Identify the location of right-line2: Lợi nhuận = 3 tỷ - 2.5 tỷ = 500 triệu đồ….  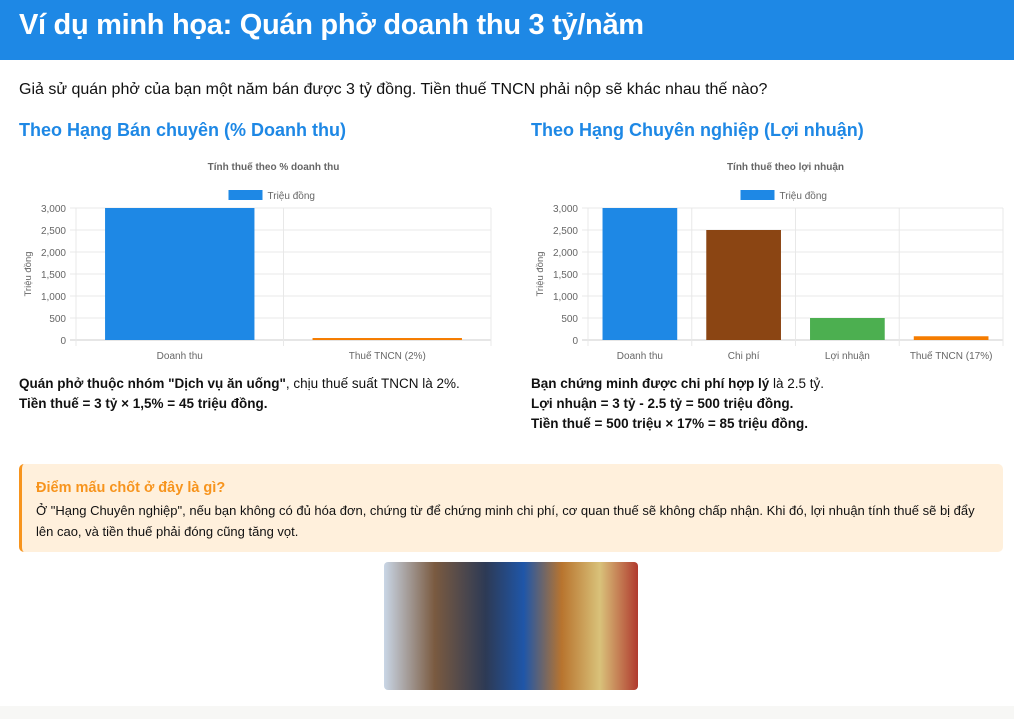
(662, 403).